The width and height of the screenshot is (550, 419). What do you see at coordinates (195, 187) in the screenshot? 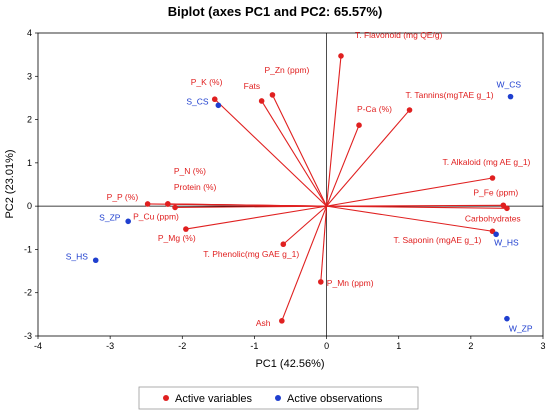
I see `variable-label: Protein (%)` at bounding box center [195, 187].